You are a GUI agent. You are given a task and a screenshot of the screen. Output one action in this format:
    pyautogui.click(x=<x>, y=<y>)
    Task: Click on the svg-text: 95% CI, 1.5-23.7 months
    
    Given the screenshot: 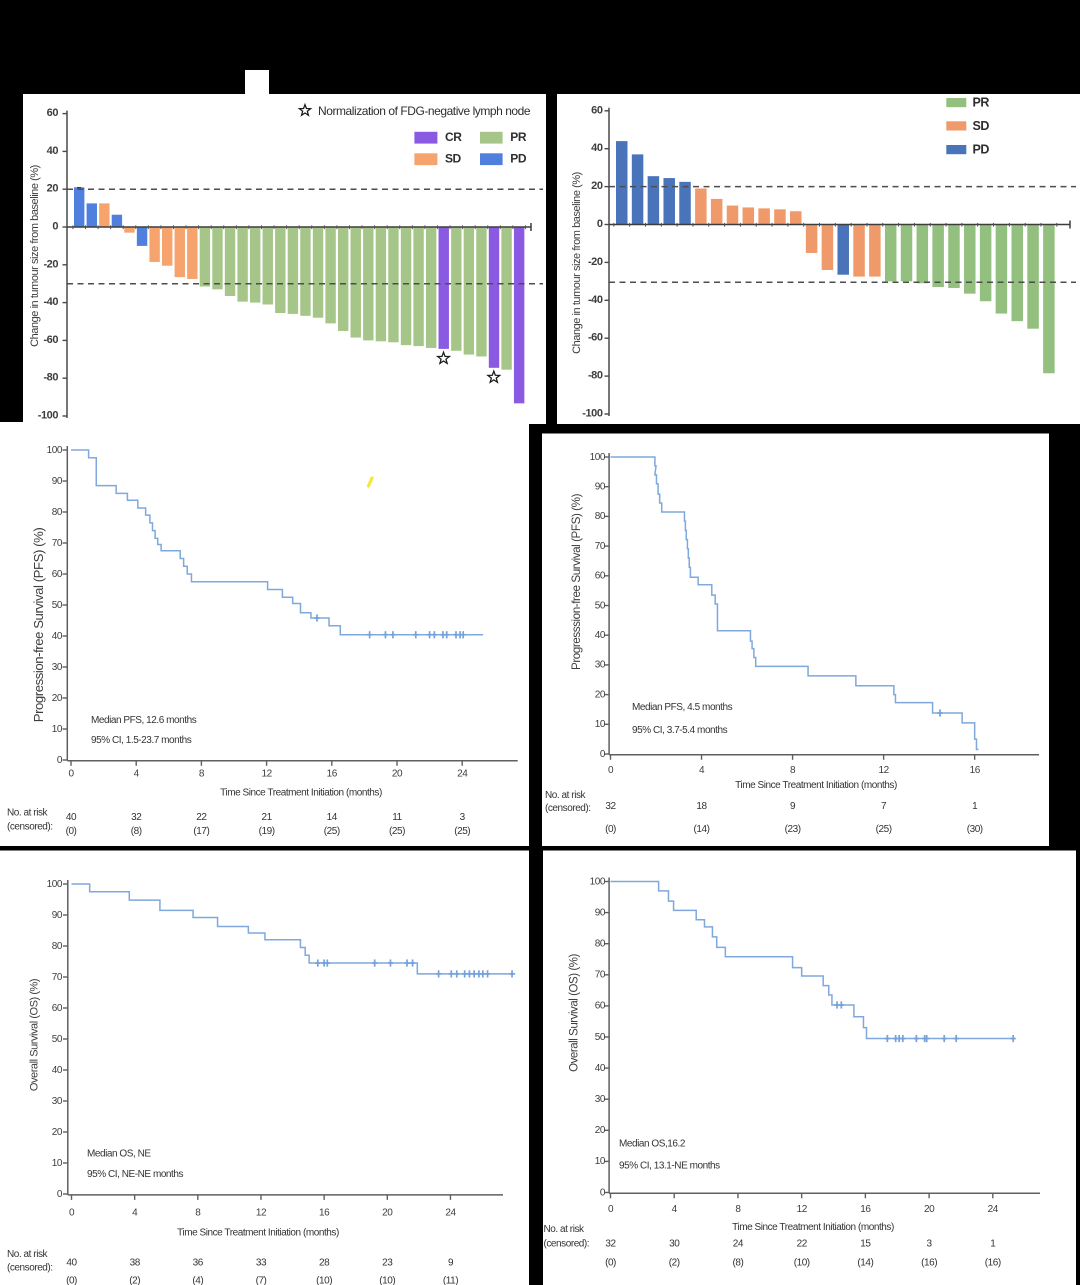 What is the action you would take?
    pyautogui.click(x=141, y=740)
    